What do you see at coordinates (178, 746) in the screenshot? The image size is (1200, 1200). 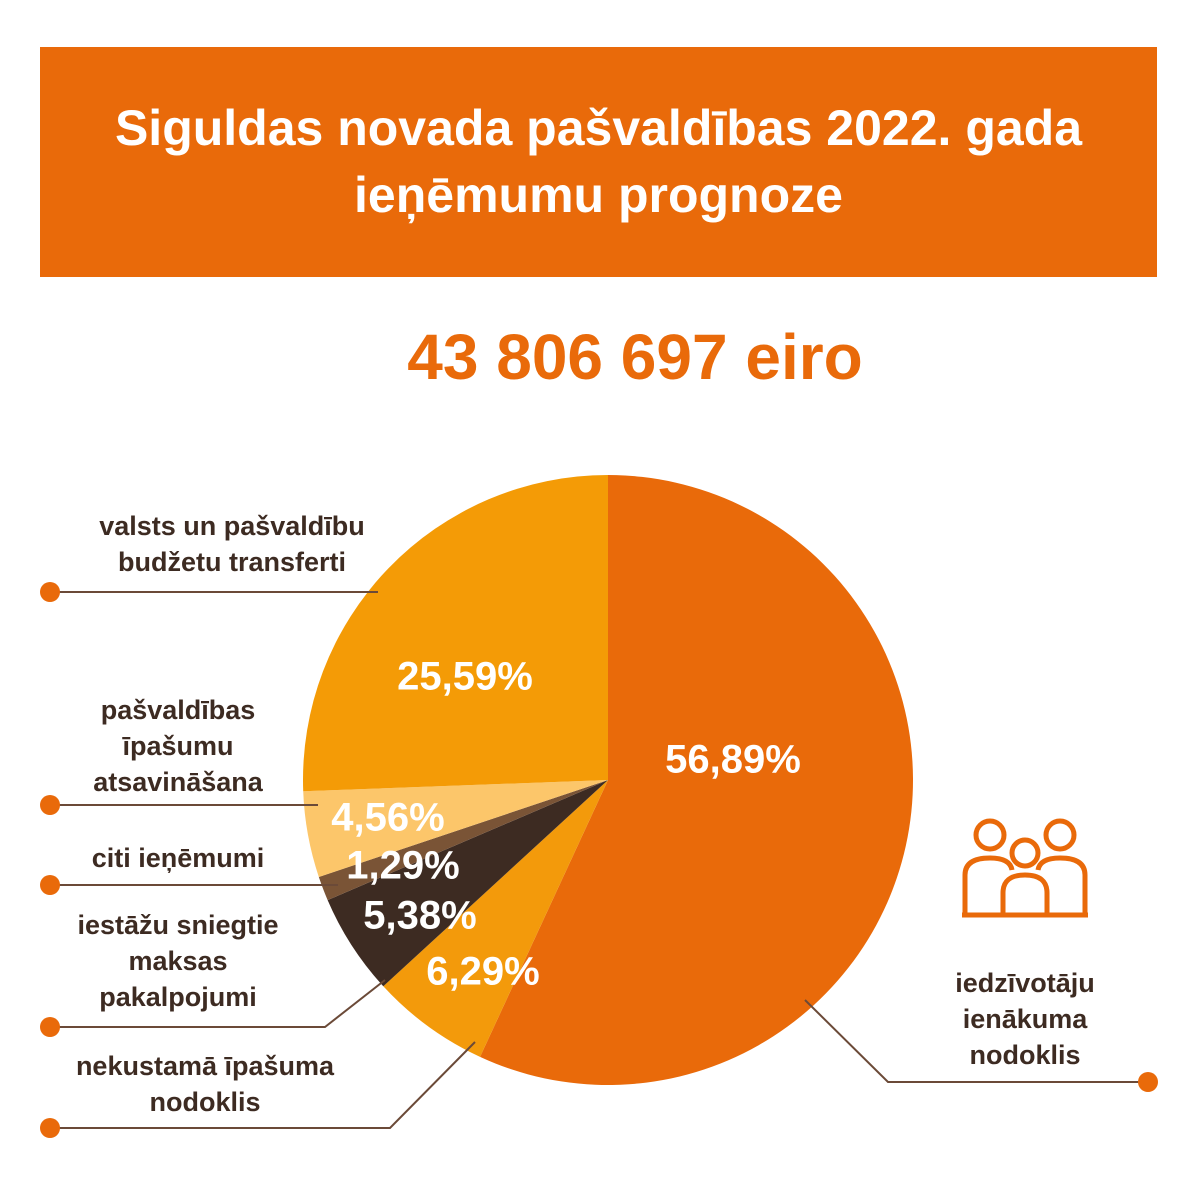 I see `category-label: pašvaldības īpašumu atsavināšana` at bounding box center [178, 746].